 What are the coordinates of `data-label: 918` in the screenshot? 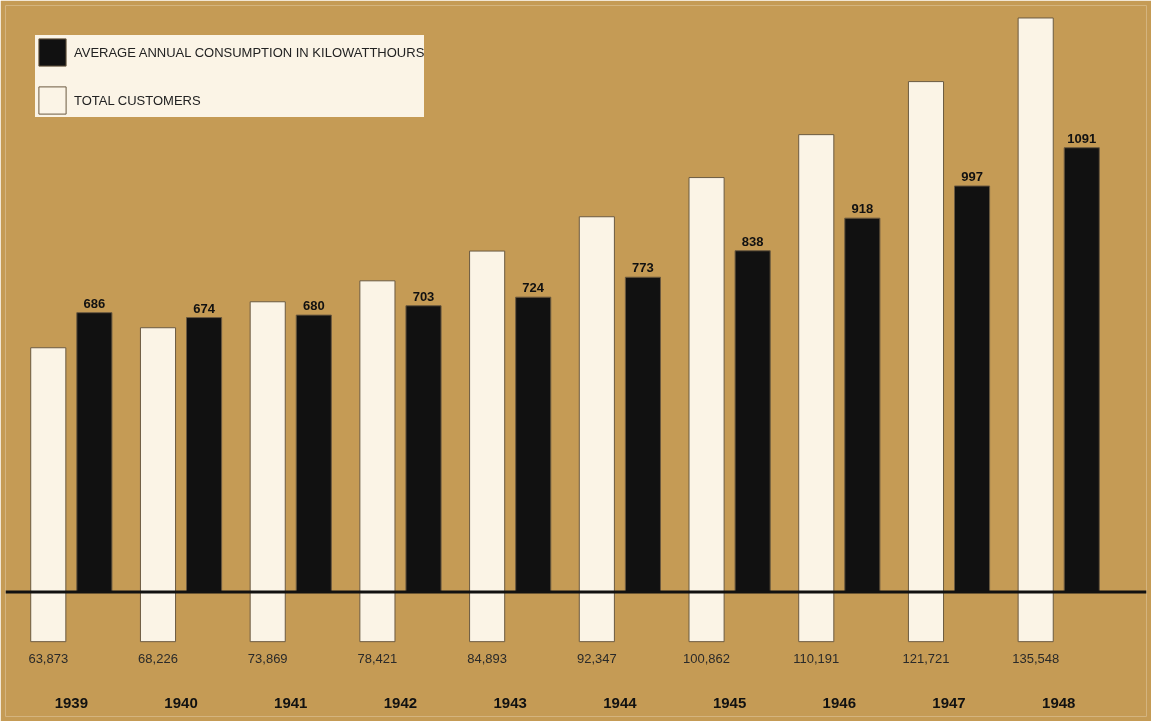 It's located at (862, 209).